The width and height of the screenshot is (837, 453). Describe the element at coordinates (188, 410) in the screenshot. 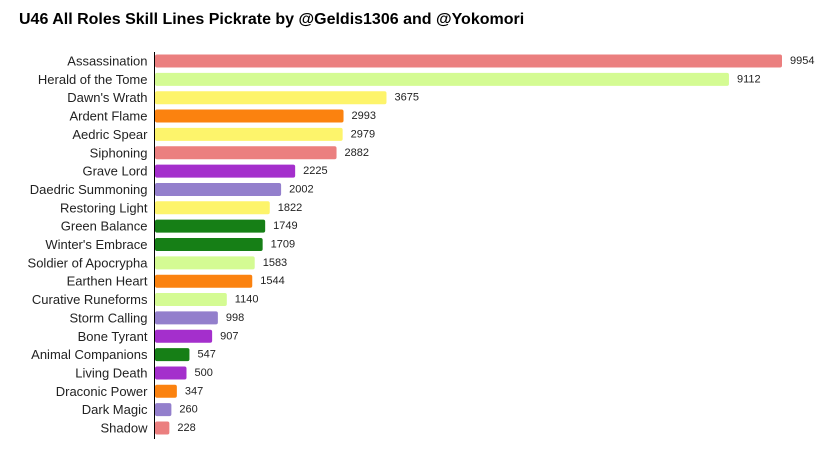

I see `value-label: 260` at that location.